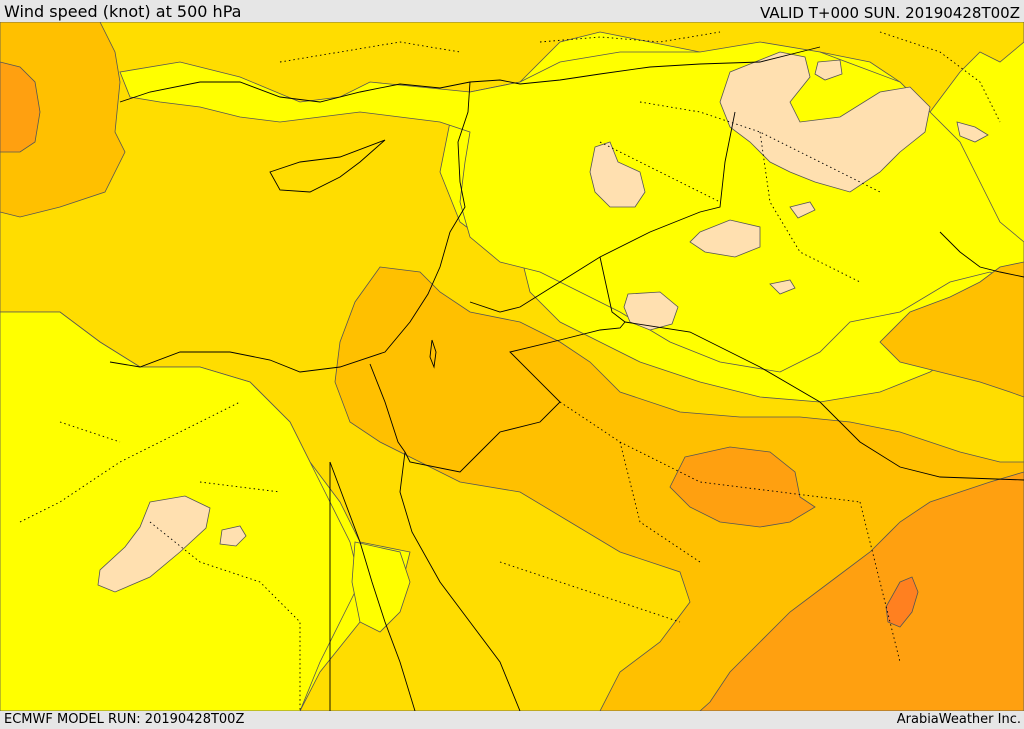 This screenshot has width=1024, height=729. What do you see at coordinates (902, 602) in the screenshot?
I see `level-5-core` at bounding box center [902, 602].